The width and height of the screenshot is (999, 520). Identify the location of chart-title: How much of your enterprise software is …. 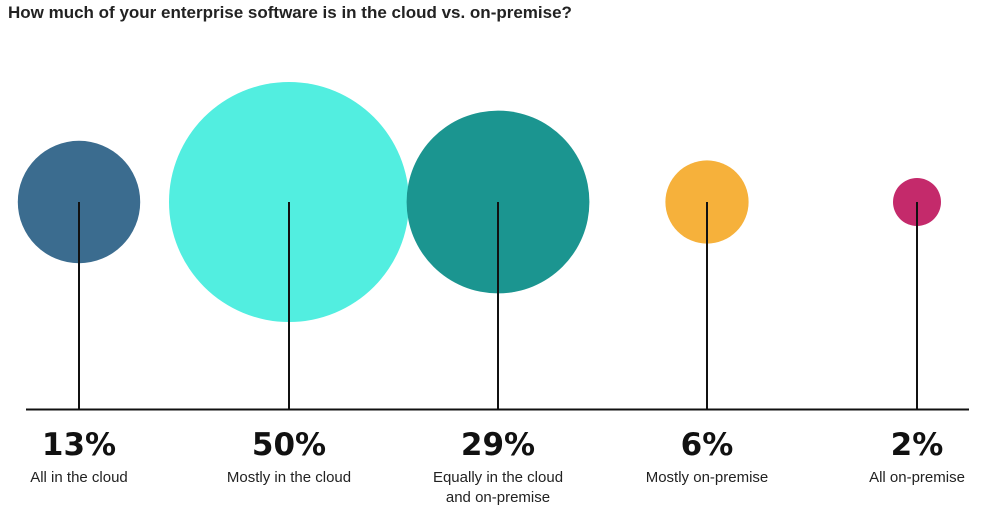
(290, 12).